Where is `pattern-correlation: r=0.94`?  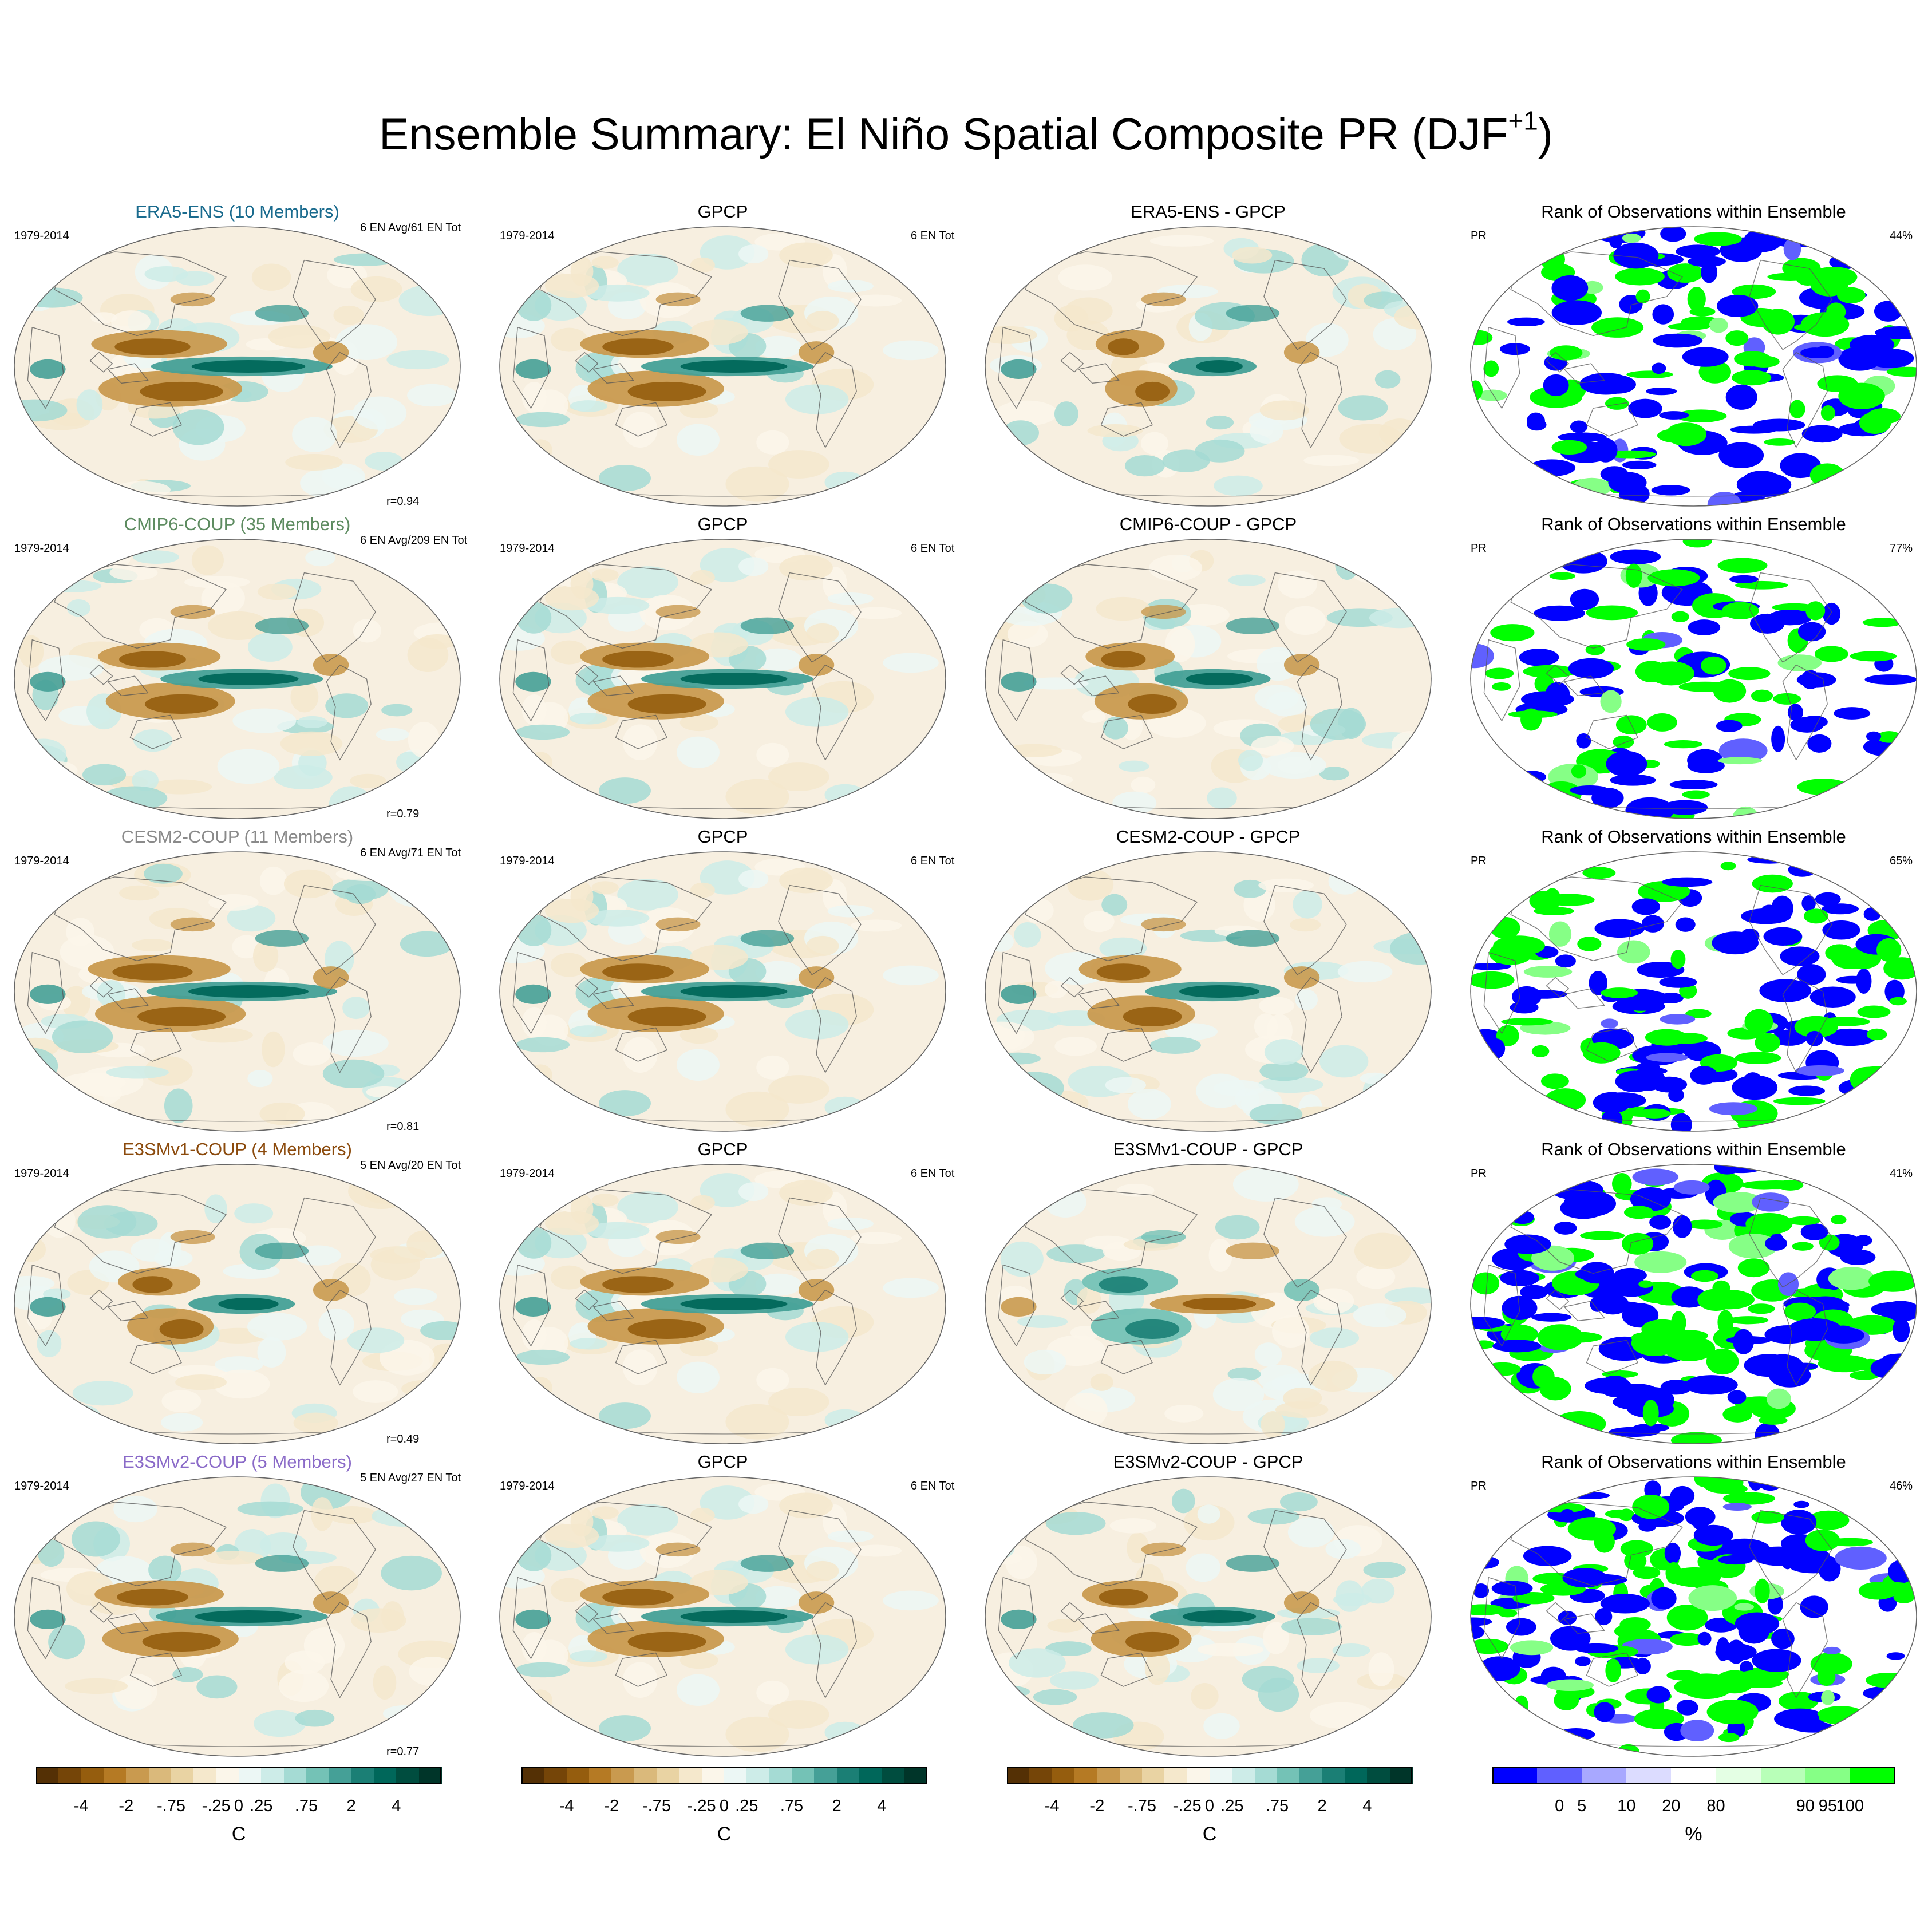
pattern-correlation: r=0.94 is located at coordinates (403, 501).